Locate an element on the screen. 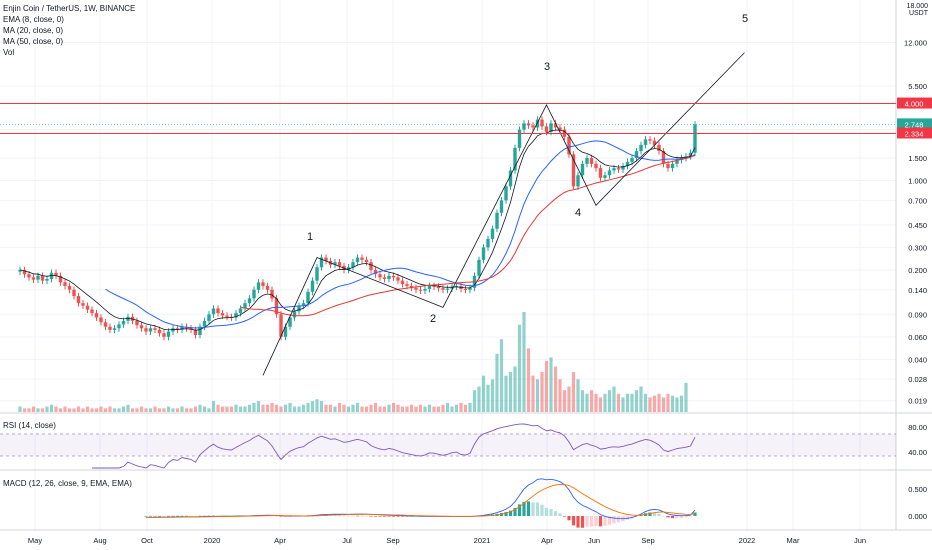  time-tick-label: Mar is located at coordinates (793, 540).